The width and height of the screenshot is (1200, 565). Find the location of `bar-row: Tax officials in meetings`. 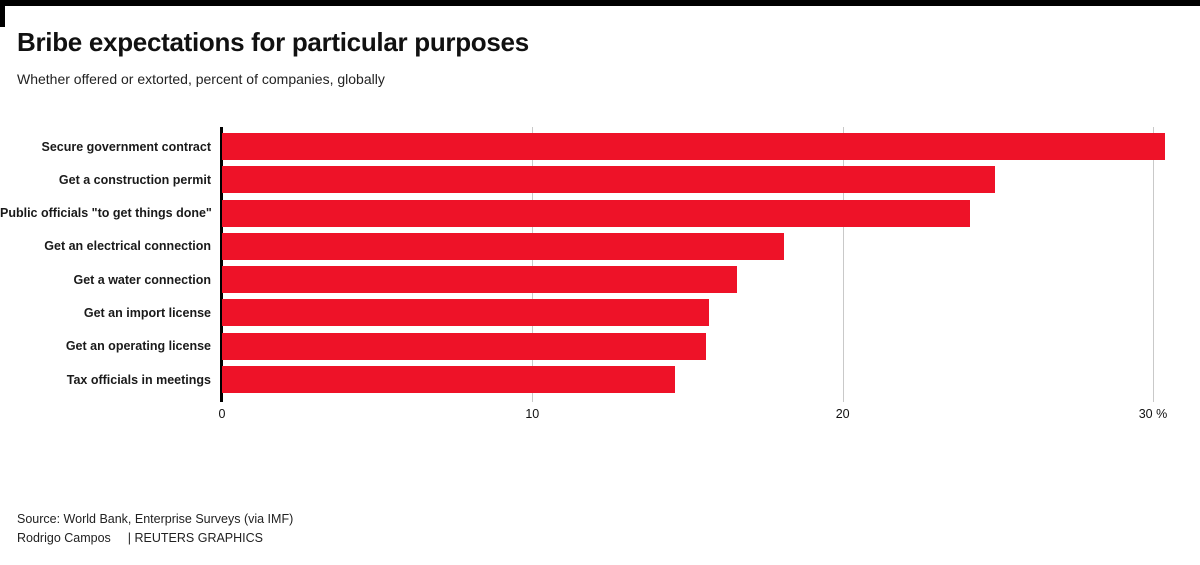

bar-row: Tax officials in meetings is located at coordinates (600, 380).